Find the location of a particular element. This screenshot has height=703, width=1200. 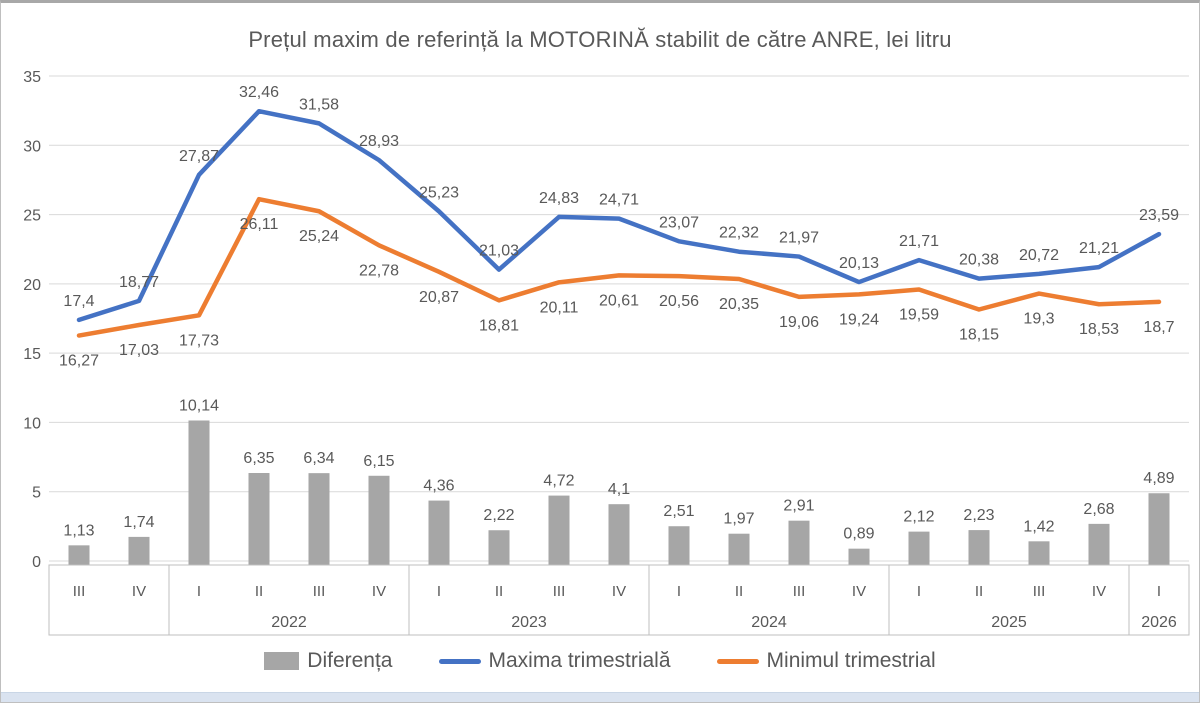

maxima-value-label: 20,72 is located at coordinates (1039, 255).